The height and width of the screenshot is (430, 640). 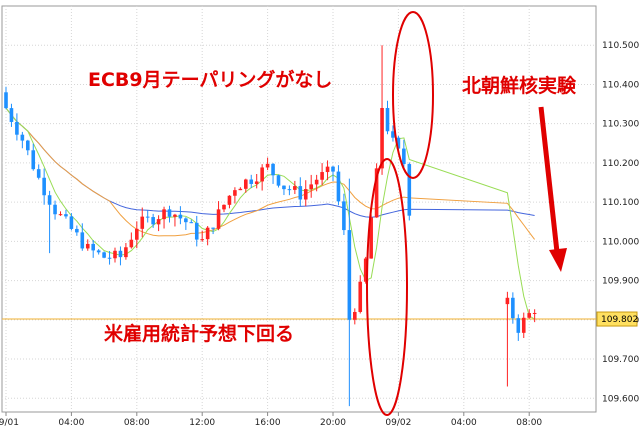 What do you see at coordinates (333, 423) in the screenshot?
I see `x-tick-label: 20:00` at bounding box center [333, 423].